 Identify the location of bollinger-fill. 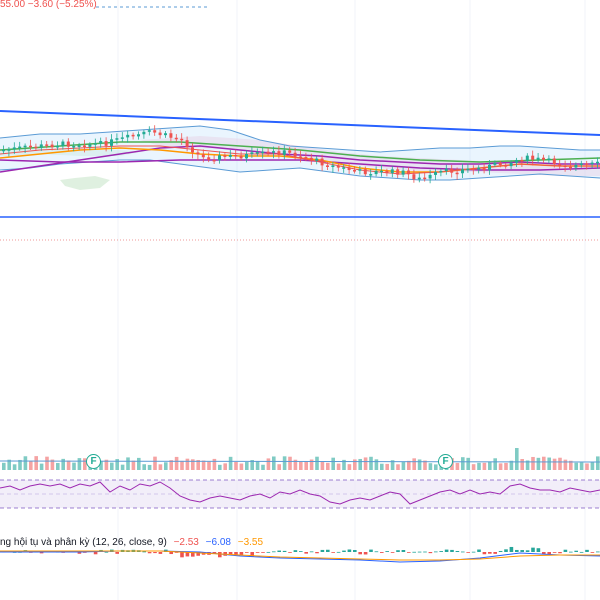
(300, 153).